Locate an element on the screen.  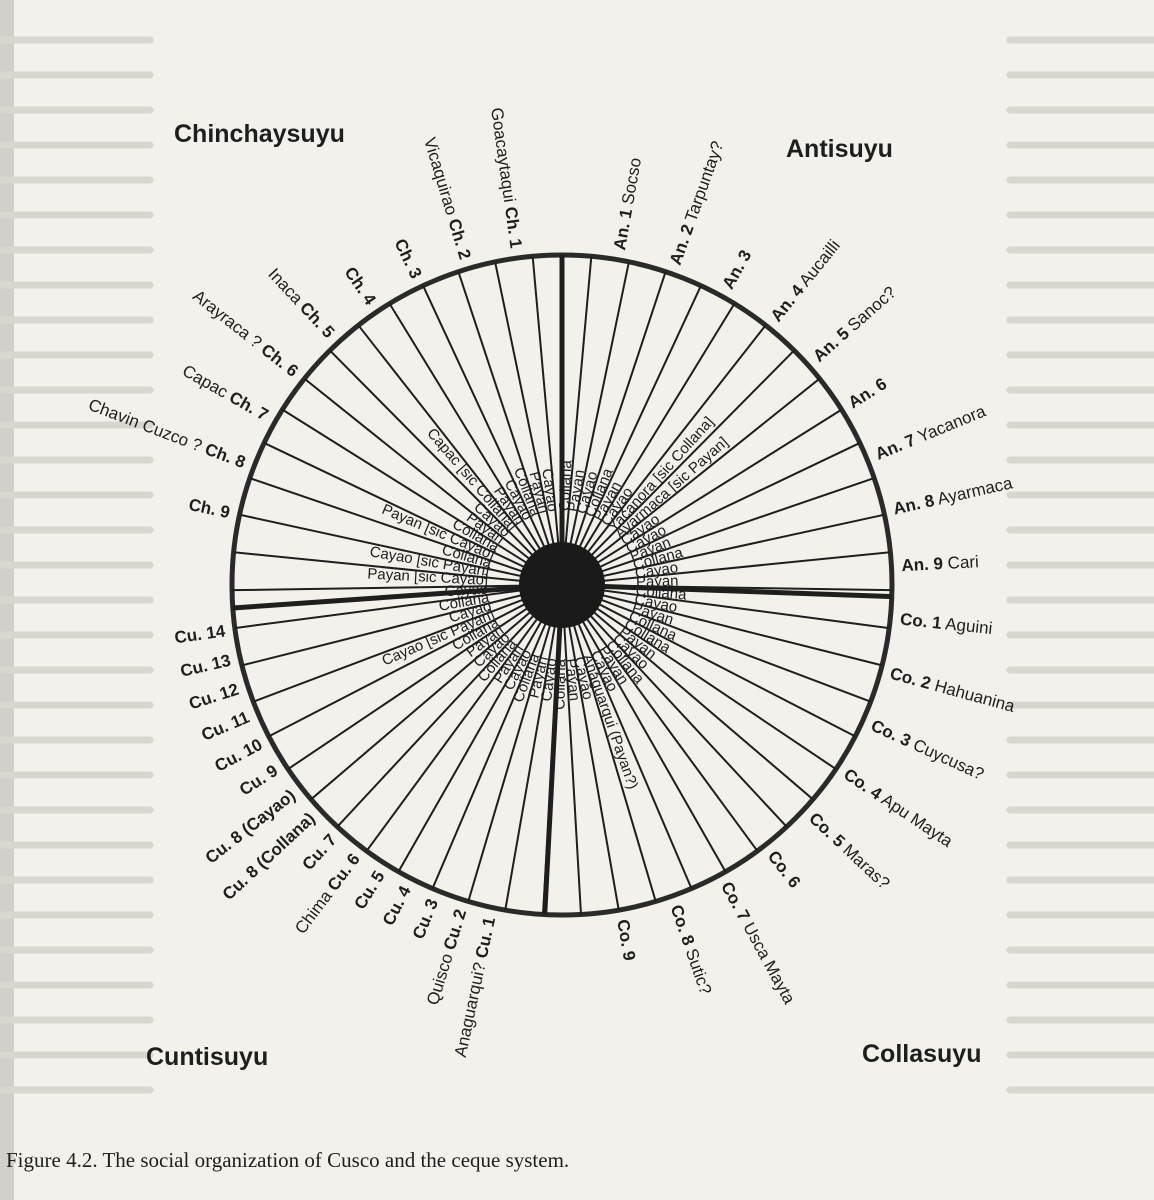
ceque-outer-label: Cu. 14 is located at coordinates (200, 635).